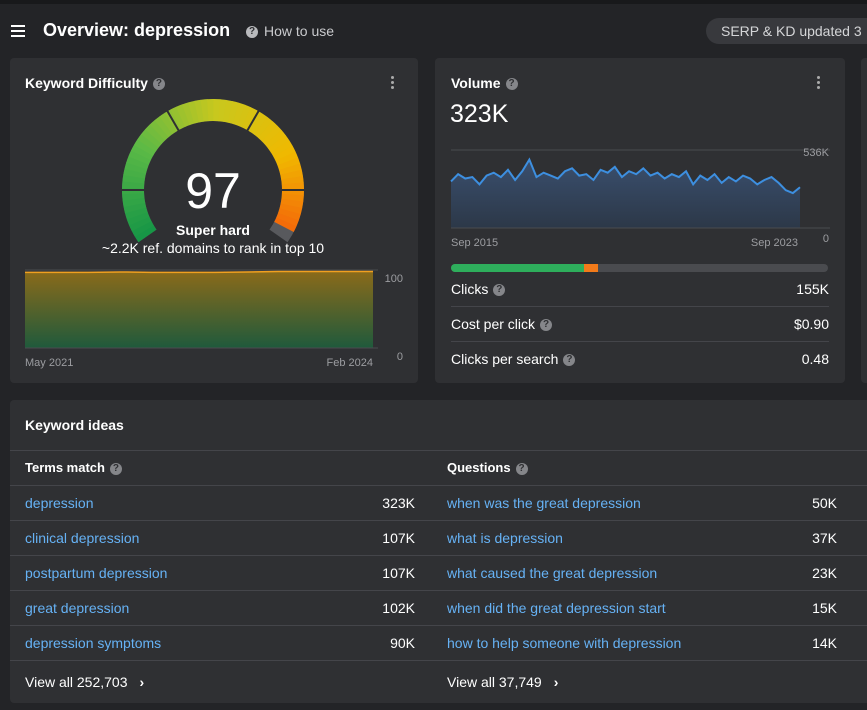  Describe the element at coordinates (824, 608) in the screenshot. I see `keyword-volume: 15K` at that location.